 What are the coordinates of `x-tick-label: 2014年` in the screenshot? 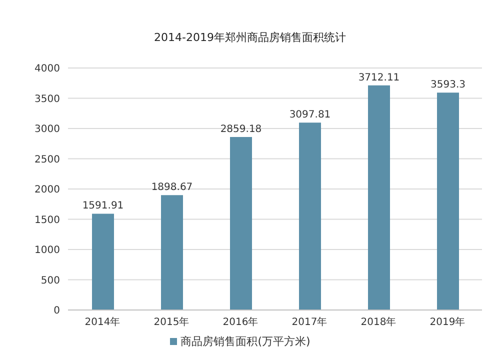 It's located at (102, 322).